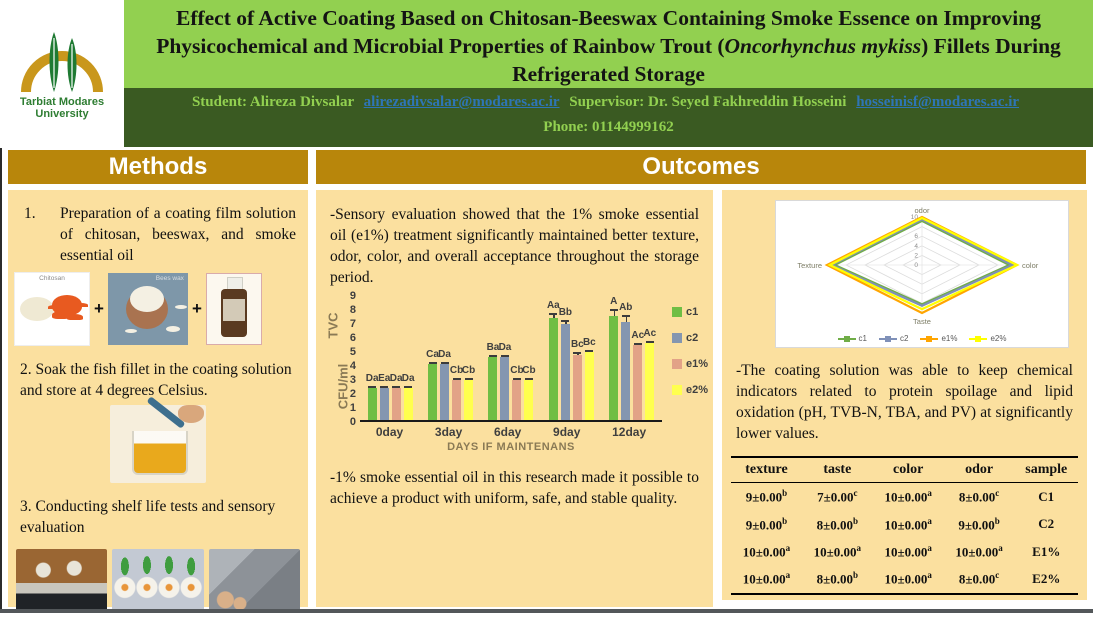  What do you see at coordinates (1046, 496) in the screenshot?
I see `table-cell: C1` at bounding box center [1046, 496].